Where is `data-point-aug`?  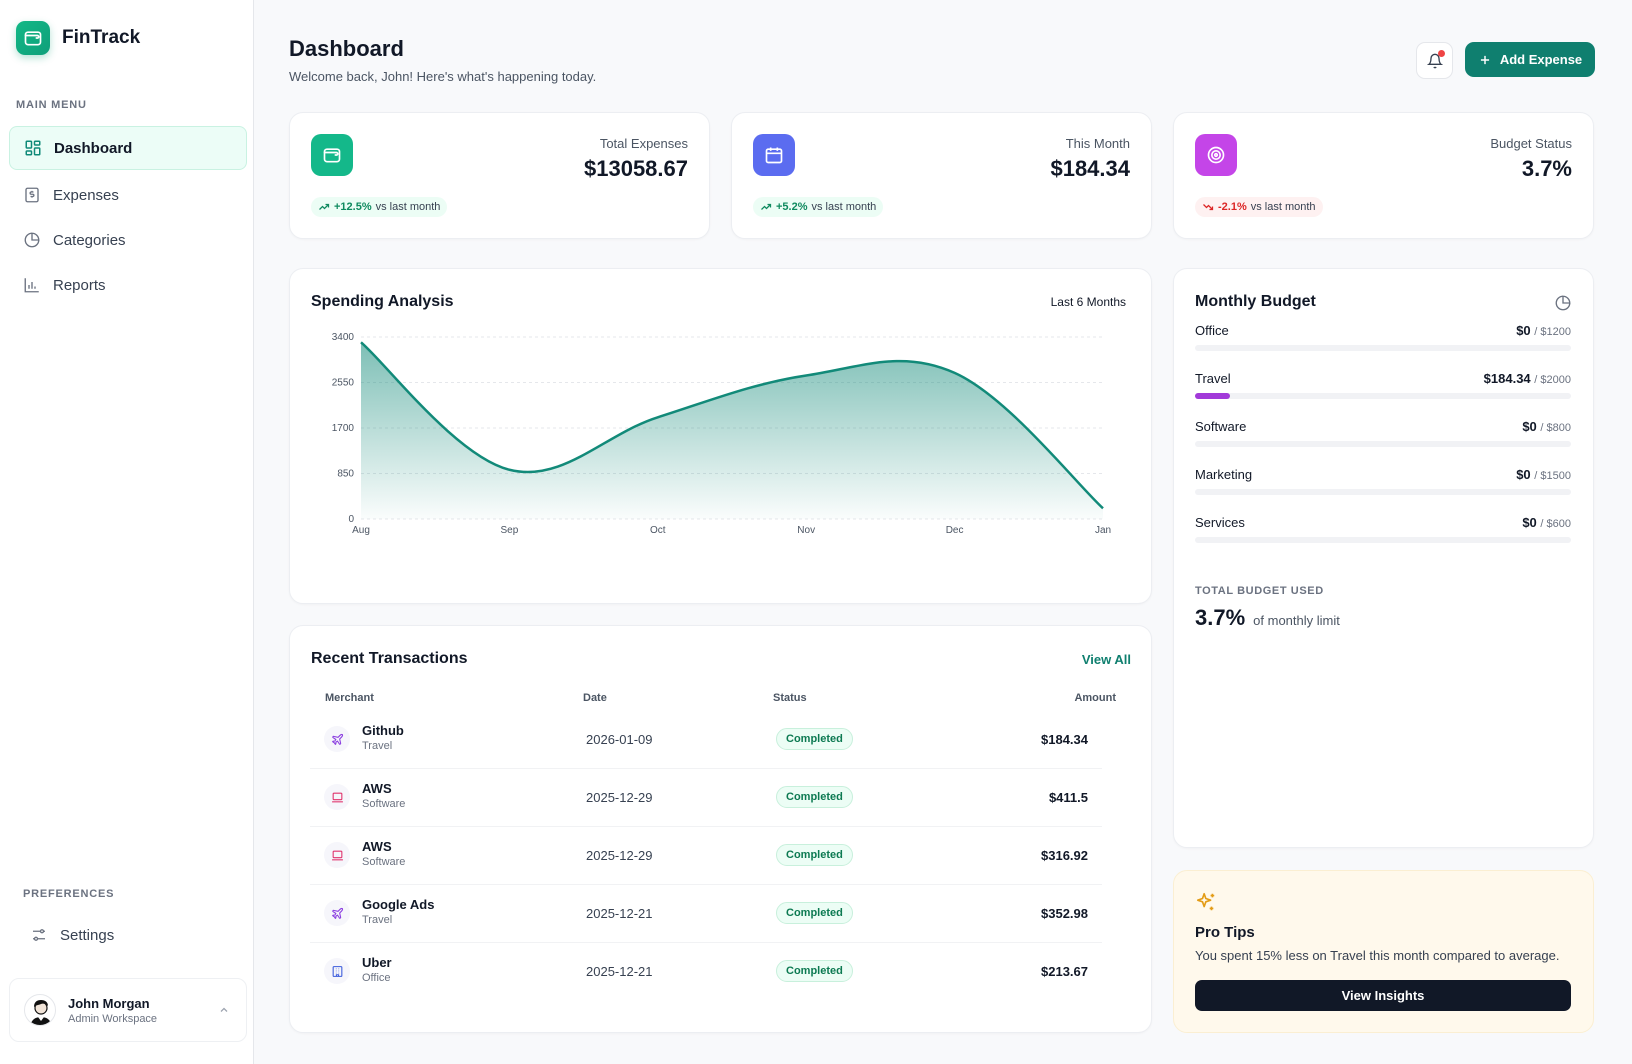
data-point-aug is located at coordinates (361, 342).